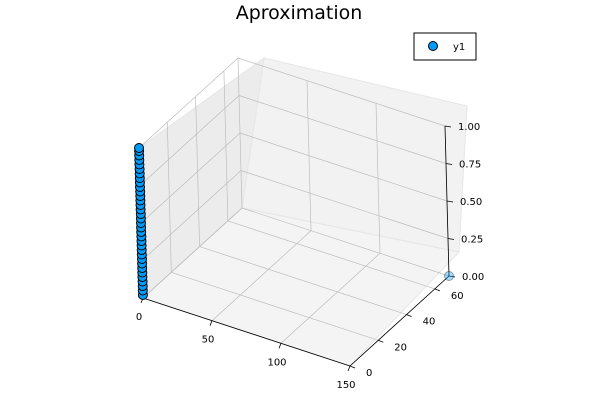  I want to click on y-tick-label: 0, so click(369, 373).